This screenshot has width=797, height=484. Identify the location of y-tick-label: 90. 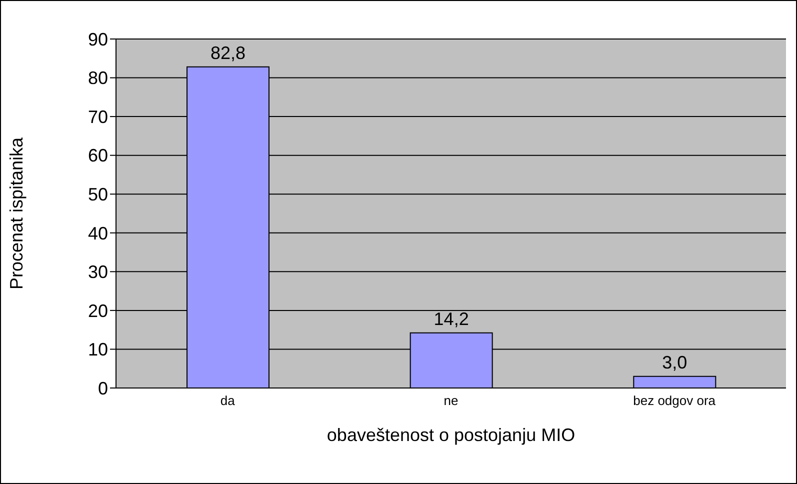
(98, 39).